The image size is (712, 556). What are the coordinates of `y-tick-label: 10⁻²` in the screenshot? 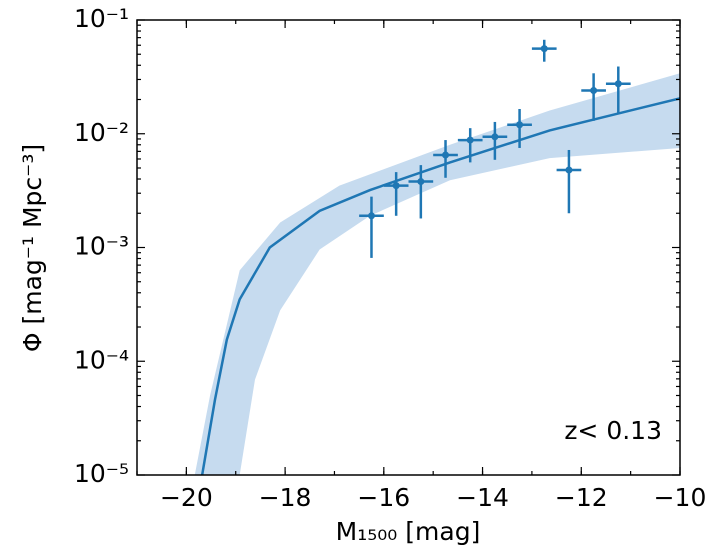 It's located at (101, 132).